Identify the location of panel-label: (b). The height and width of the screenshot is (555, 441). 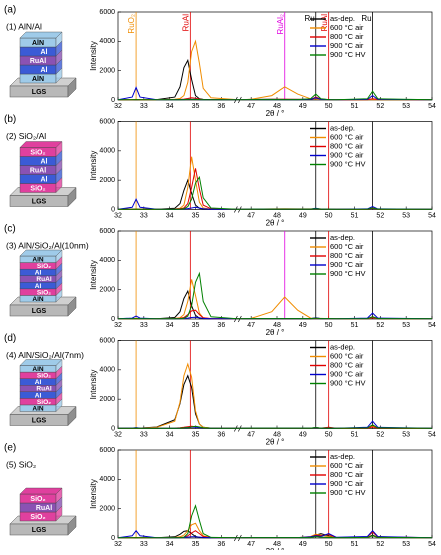
(10, 119).